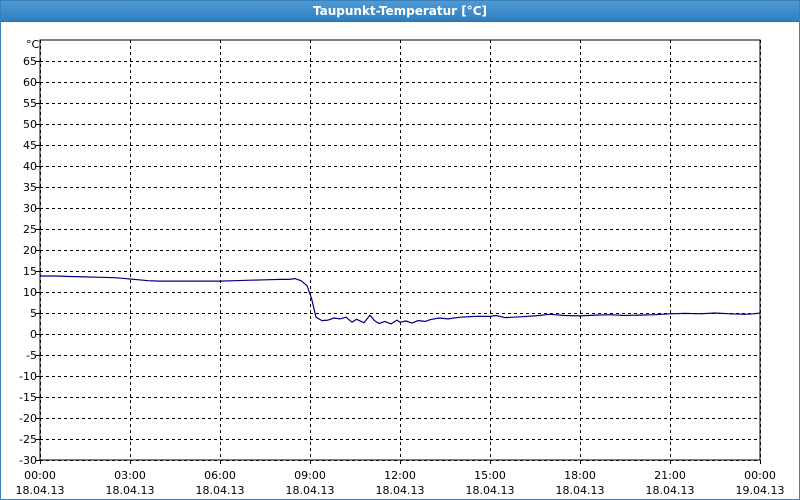  I want to click on y-tick-label: -30, so click(28, 460).